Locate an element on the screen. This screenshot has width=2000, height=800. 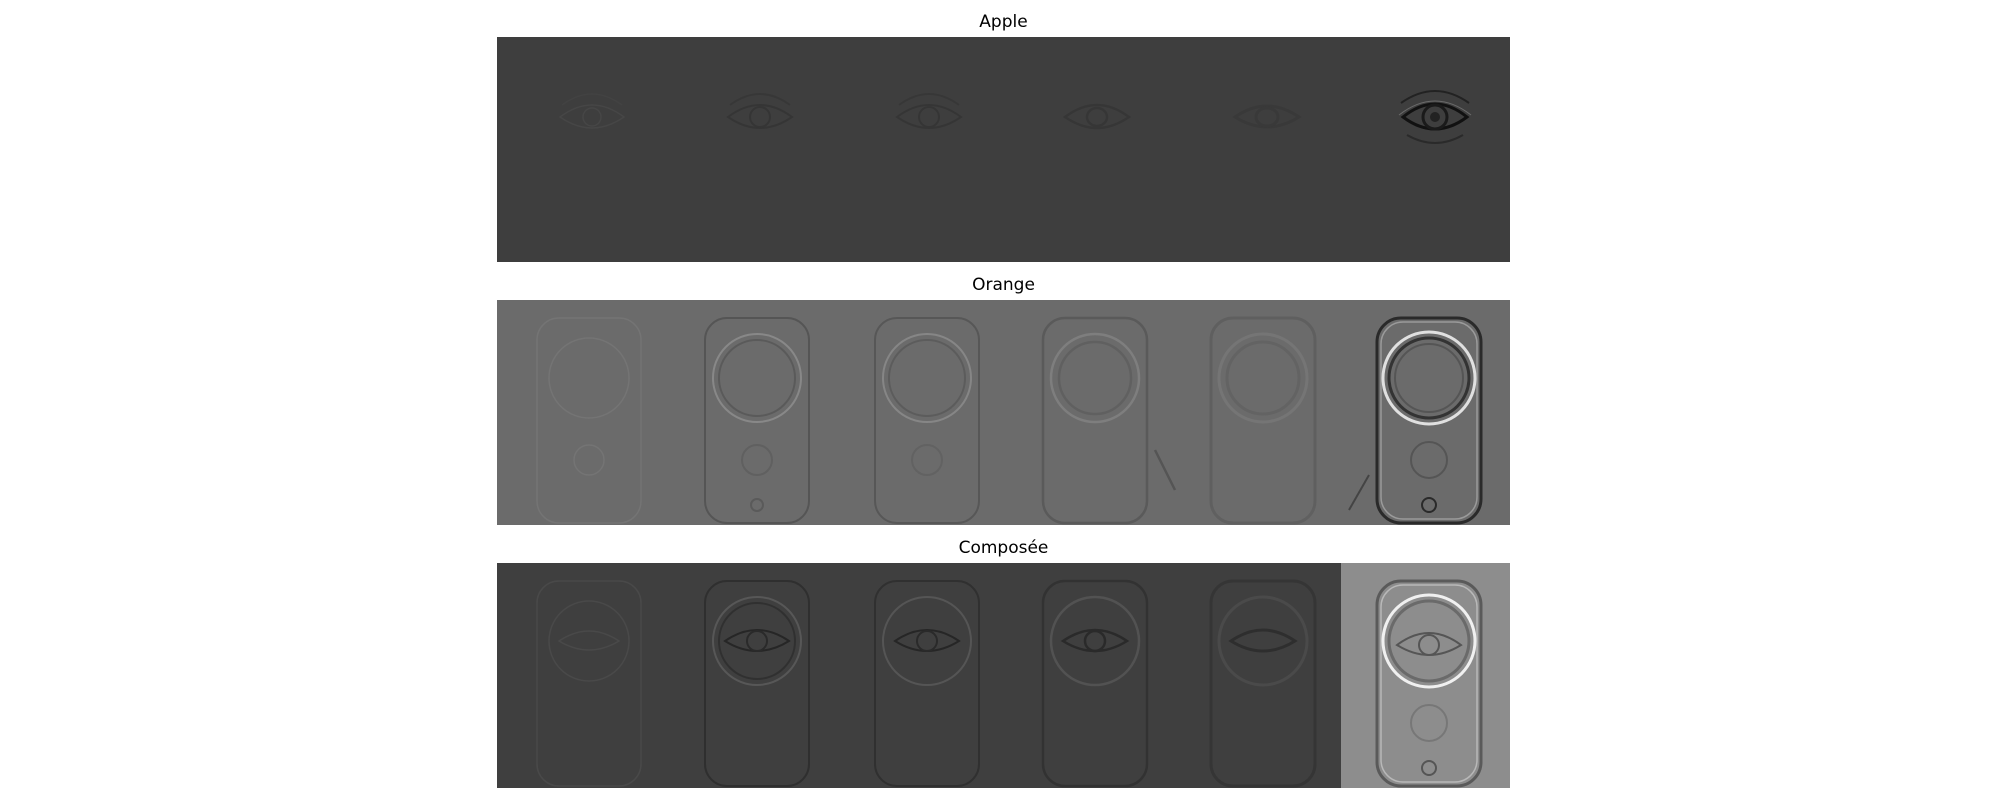
orange-image-strip is located at coordinates (1003, 412).